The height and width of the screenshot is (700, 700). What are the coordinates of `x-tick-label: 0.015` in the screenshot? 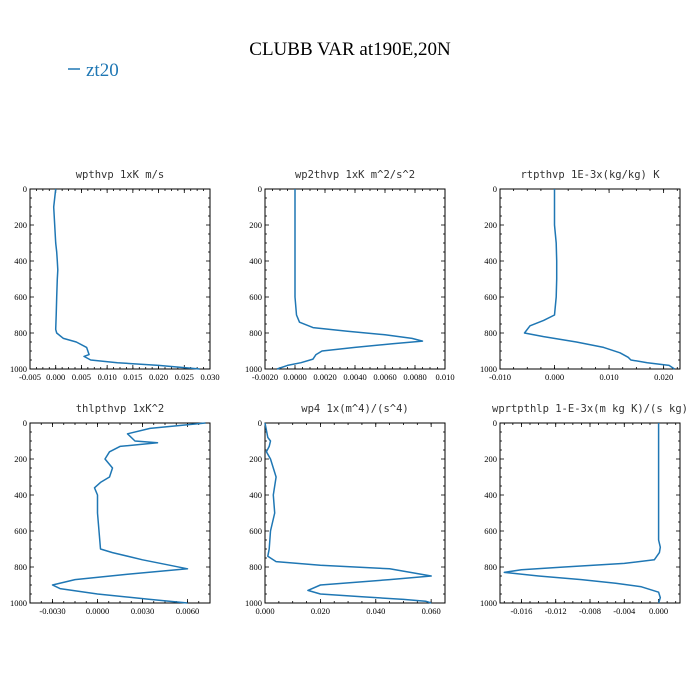 It's located at (132, 377).